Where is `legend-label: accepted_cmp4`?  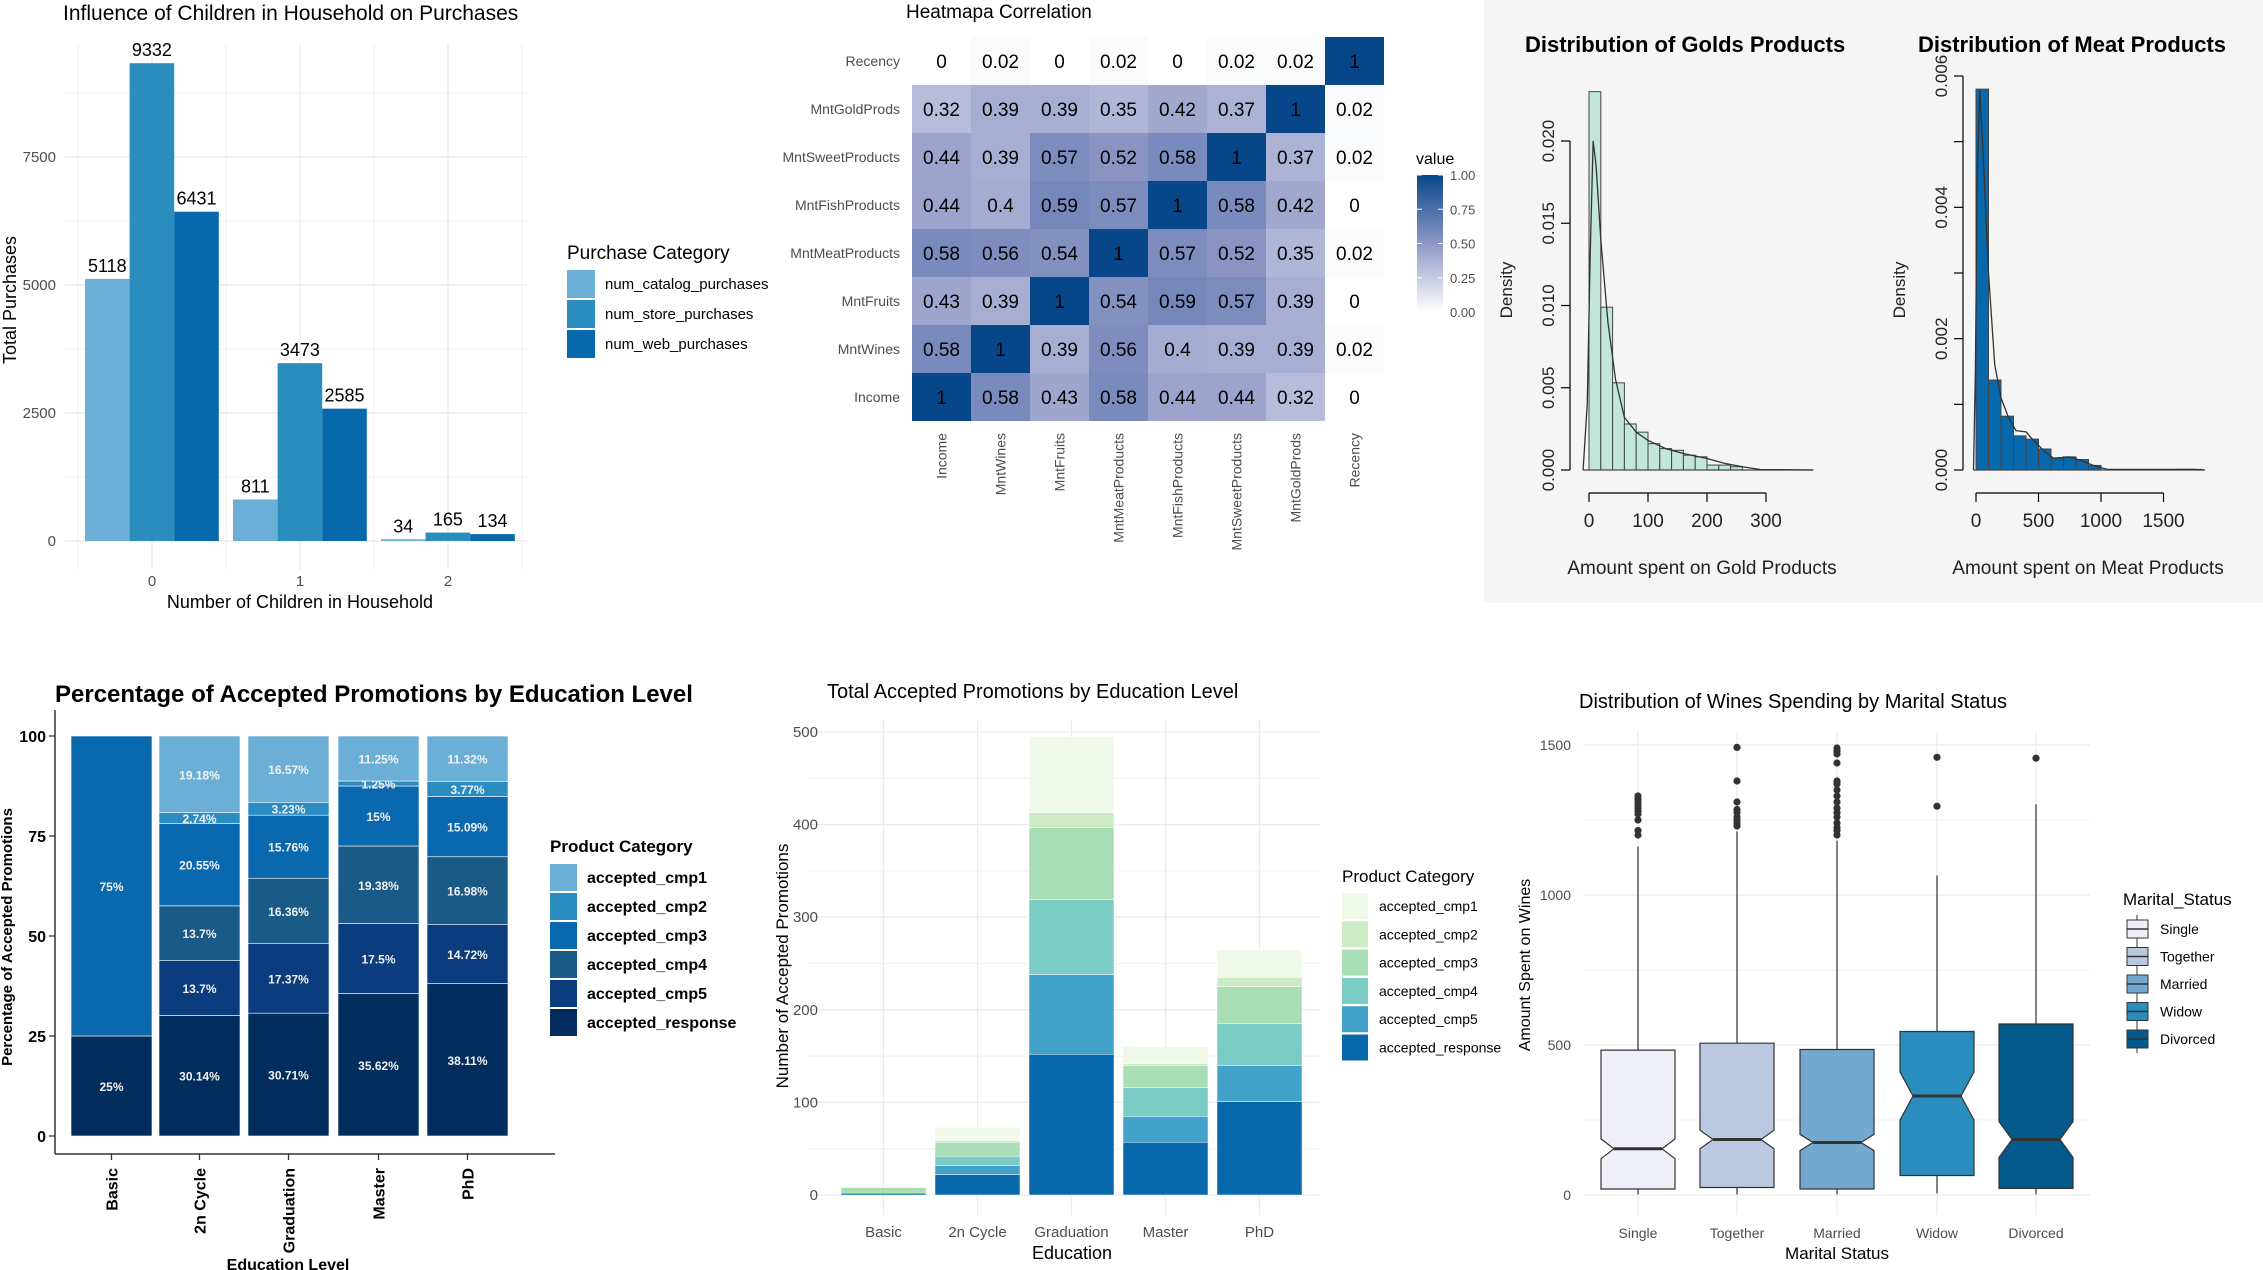 legend-label: accepted_cmp4 is located at coordinates (647, 965).